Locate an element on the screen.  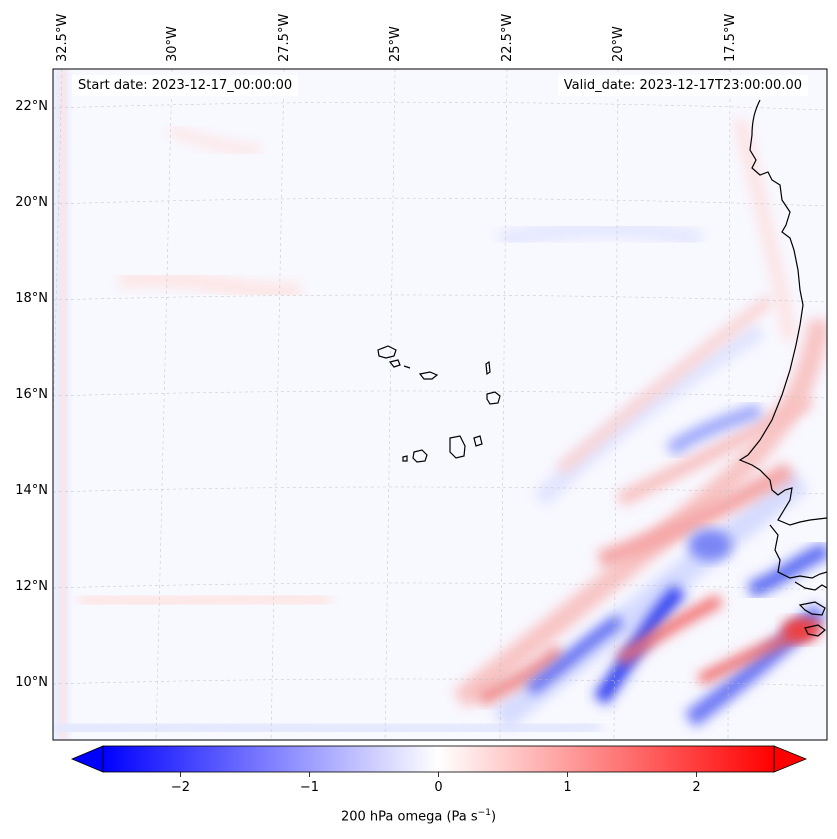
lat-label: 22°N is located at coordinates (31, 106).